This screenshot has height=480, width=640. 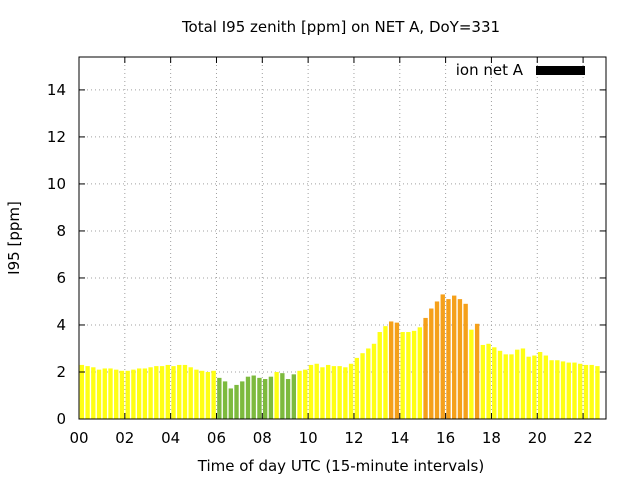 I want to click on x-tick-label: 04, so click(x=170, y=438).